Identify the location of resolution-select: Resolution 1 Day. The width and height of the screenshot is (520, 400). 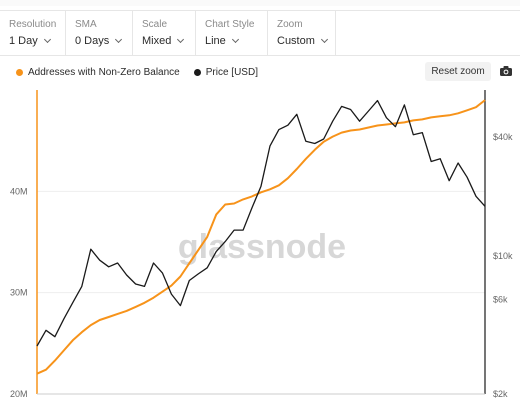
(33, 33).